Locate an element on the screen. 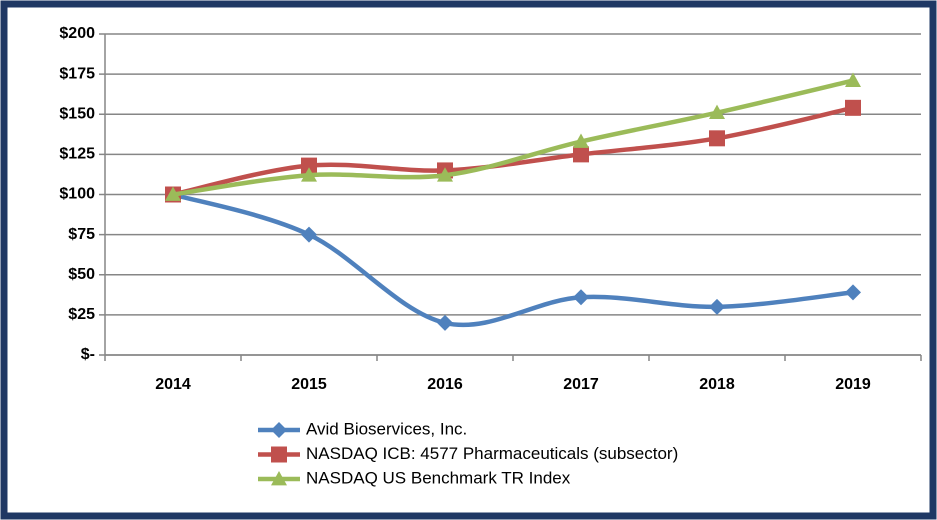 The height and width of the screenshot is (520, 937). legend-label: Avid Bioservices, Inc. is located at coordinates (386, 428).